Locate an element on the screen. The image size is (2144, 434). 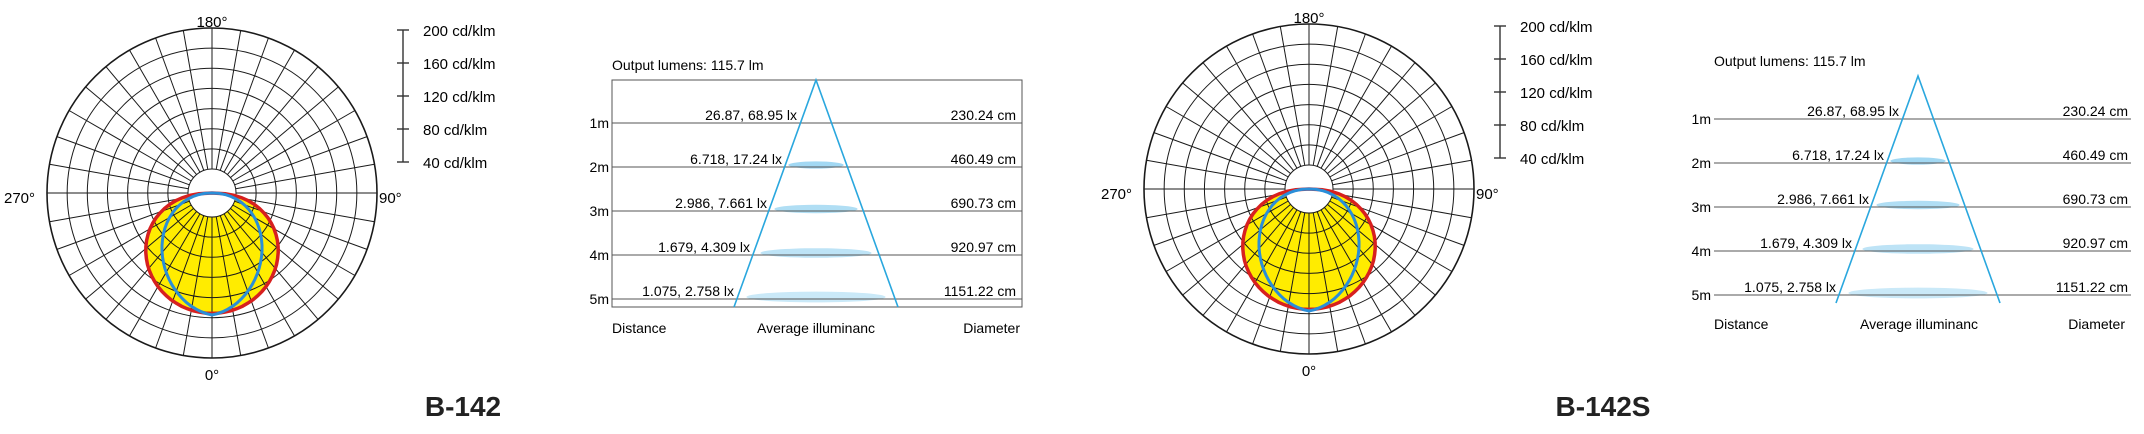
model-name: B-142 is located at coordinates (463, 406).